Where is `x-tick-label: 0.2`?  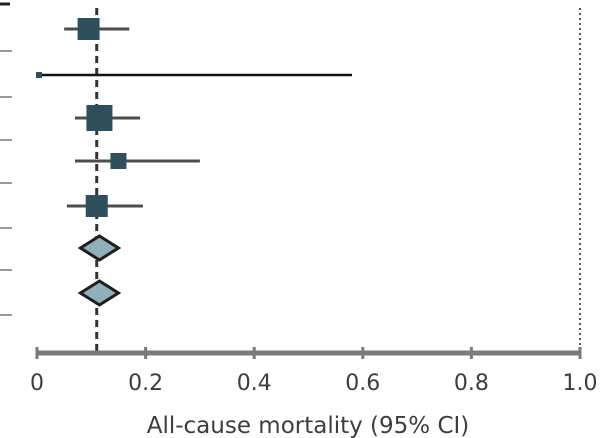 x-tick-label: 0.2 is located at coordinates (145, 383).